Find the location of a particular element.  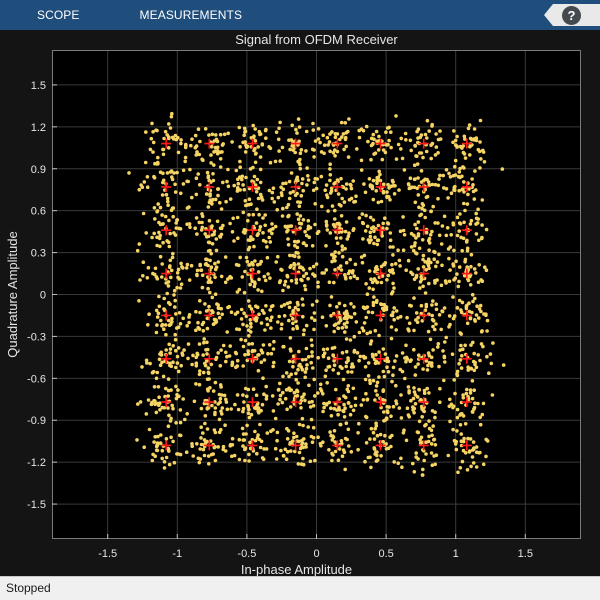

help-button: ? is located at coordinates (571, 15).